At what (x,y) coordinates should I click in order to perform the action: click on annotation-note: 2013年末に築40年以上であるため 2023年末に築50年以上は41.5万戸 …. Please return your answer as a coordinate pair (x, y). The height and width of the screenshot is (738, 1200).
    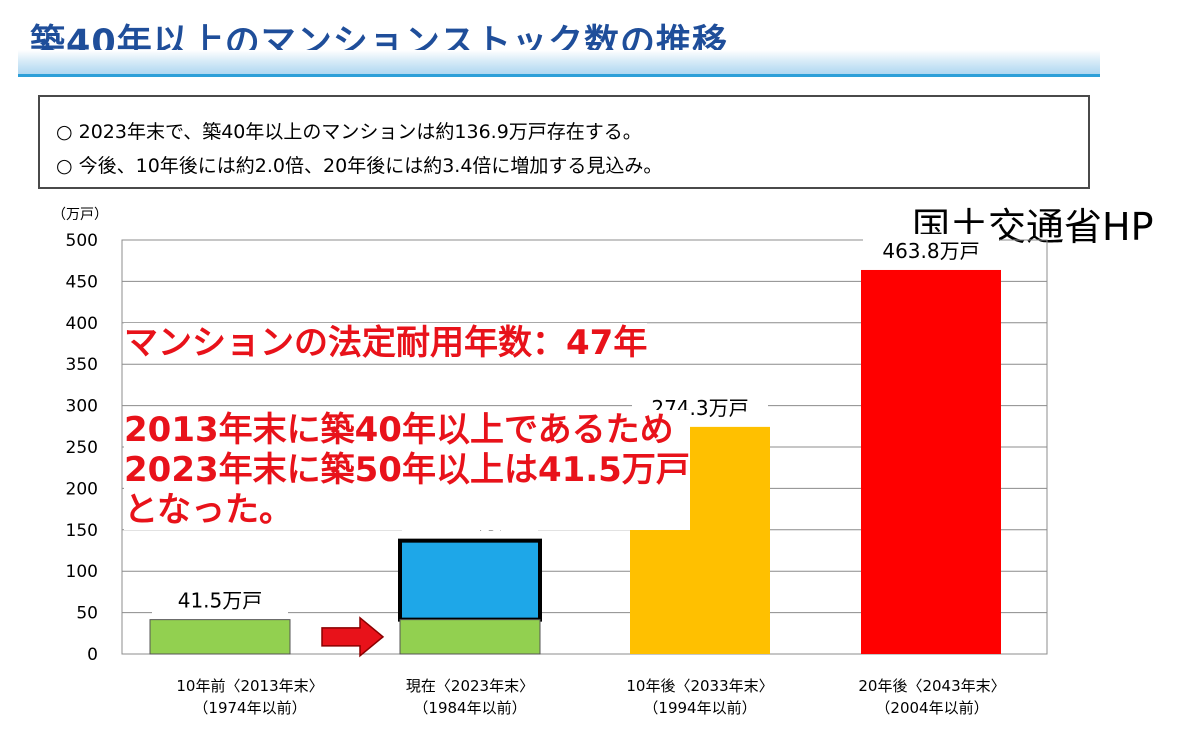
    Looking at the image, I should click on (407, 470).